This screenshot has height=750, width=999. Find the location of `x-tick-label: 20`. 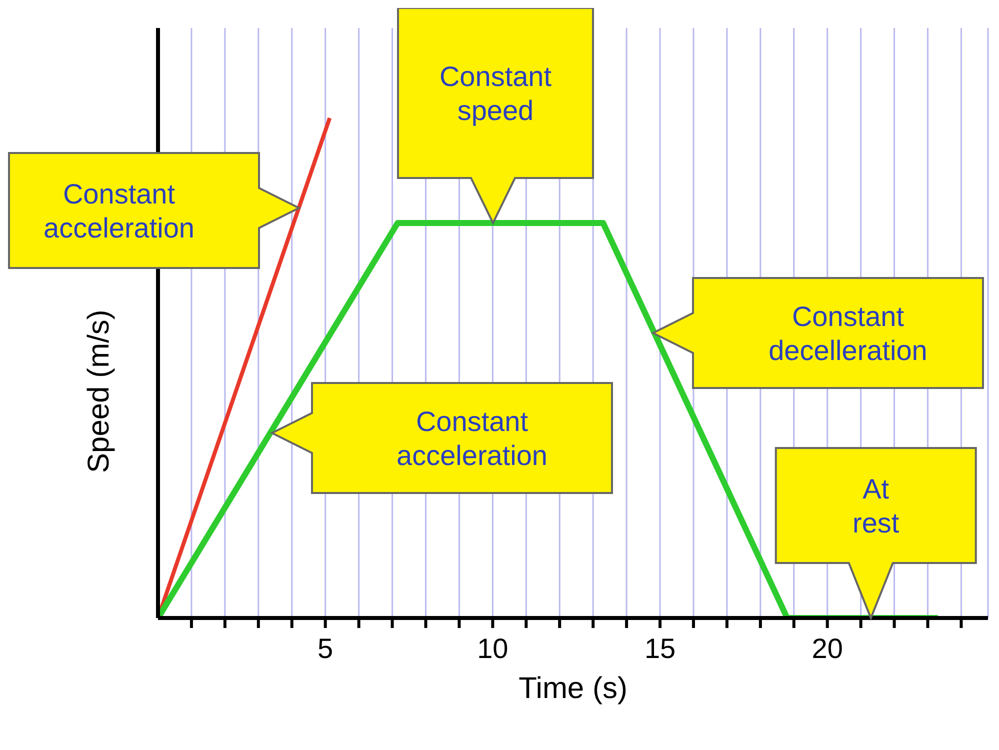

x-tick-label: 20 is located at coordinates (827, 648).